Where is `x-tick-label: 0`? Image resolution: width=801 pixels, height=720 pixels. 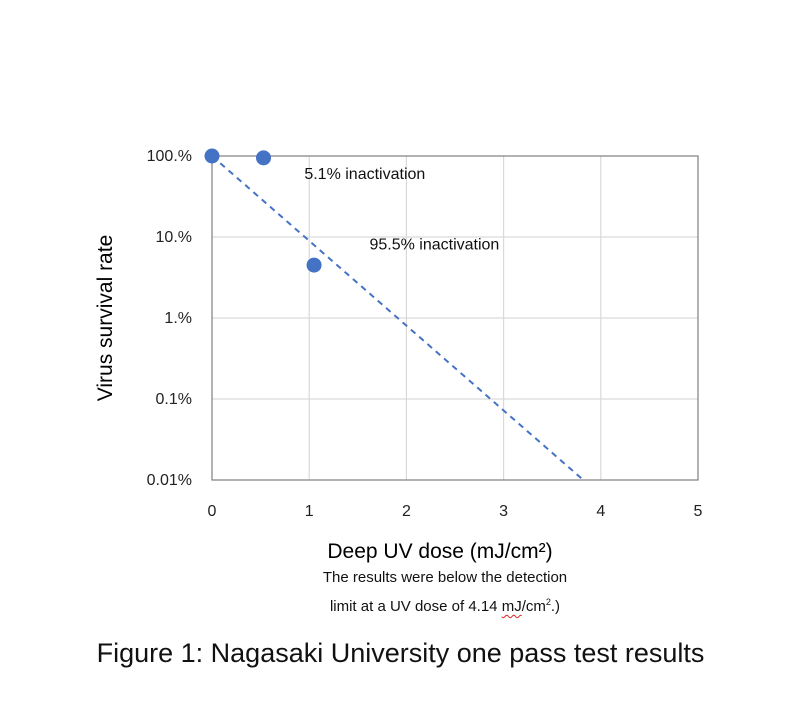
x-tick-label: 0 is located at coordinates (212, 511).